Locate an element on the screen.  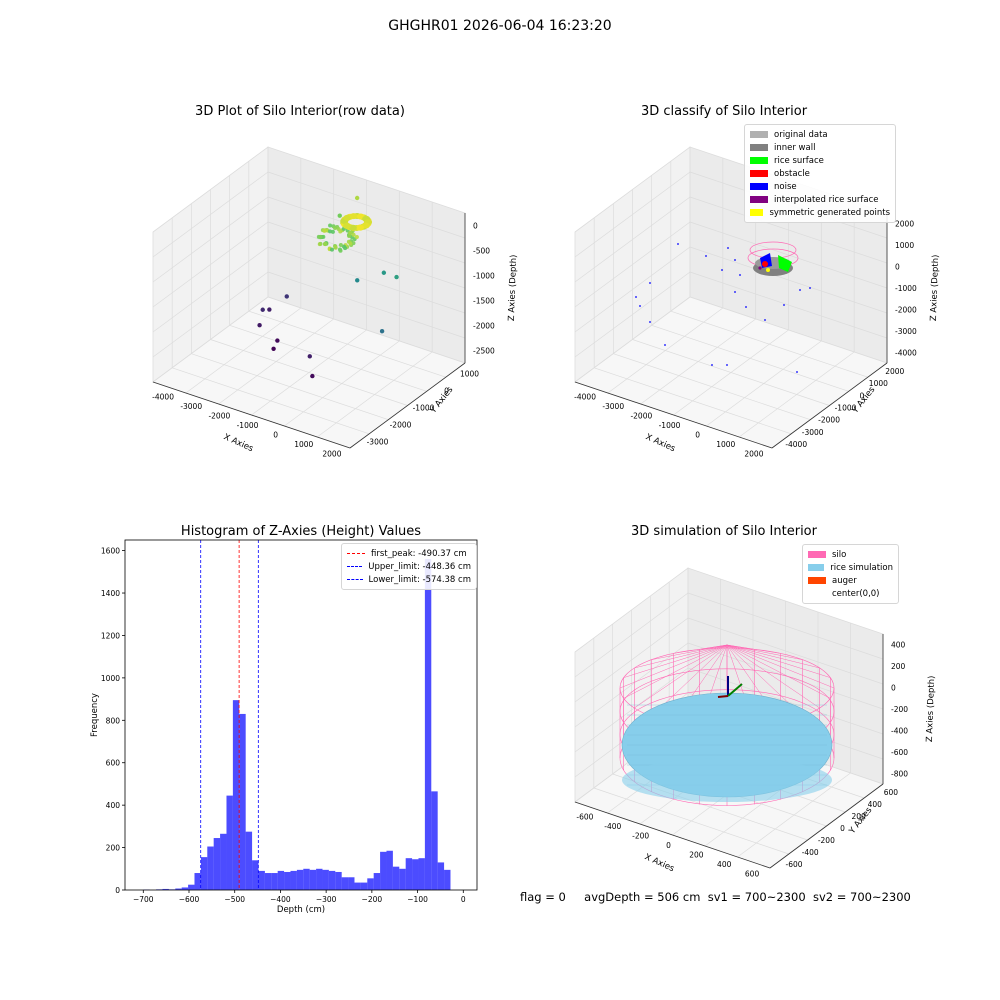
p1-z-tick: -1500 is located at coordinates (484, 301).